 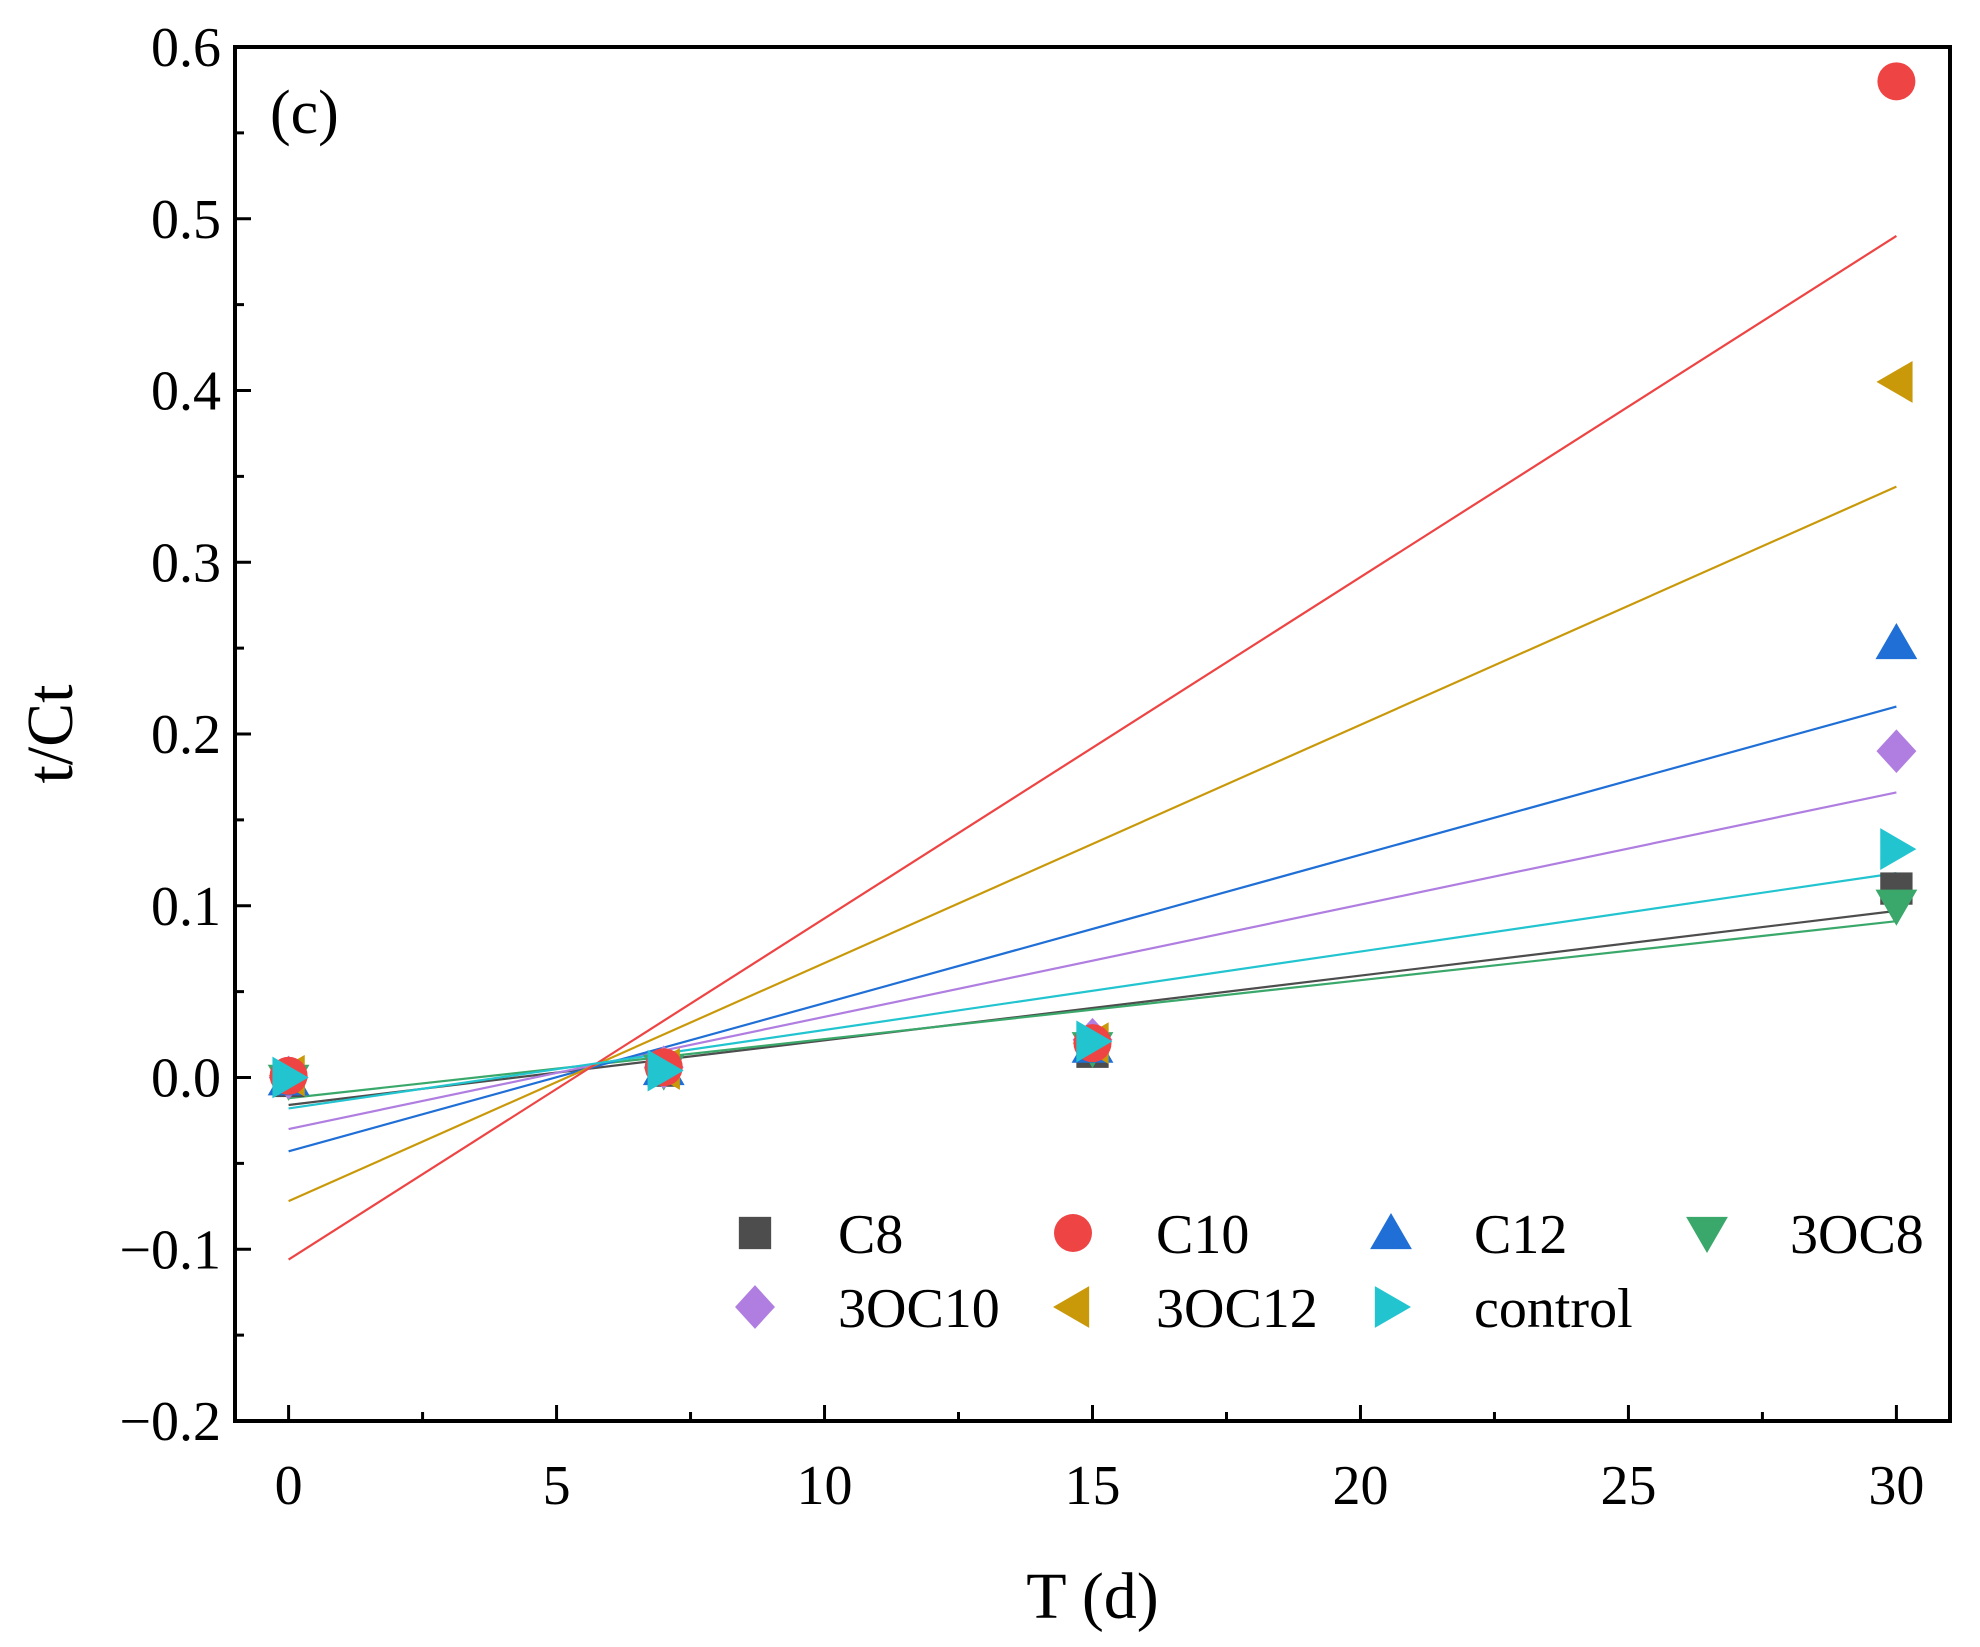 What do you see at coordinates (186, 907) in the screenshot?
I see `y-tick-label-3: 0.1` at bounding box center [186, 907].